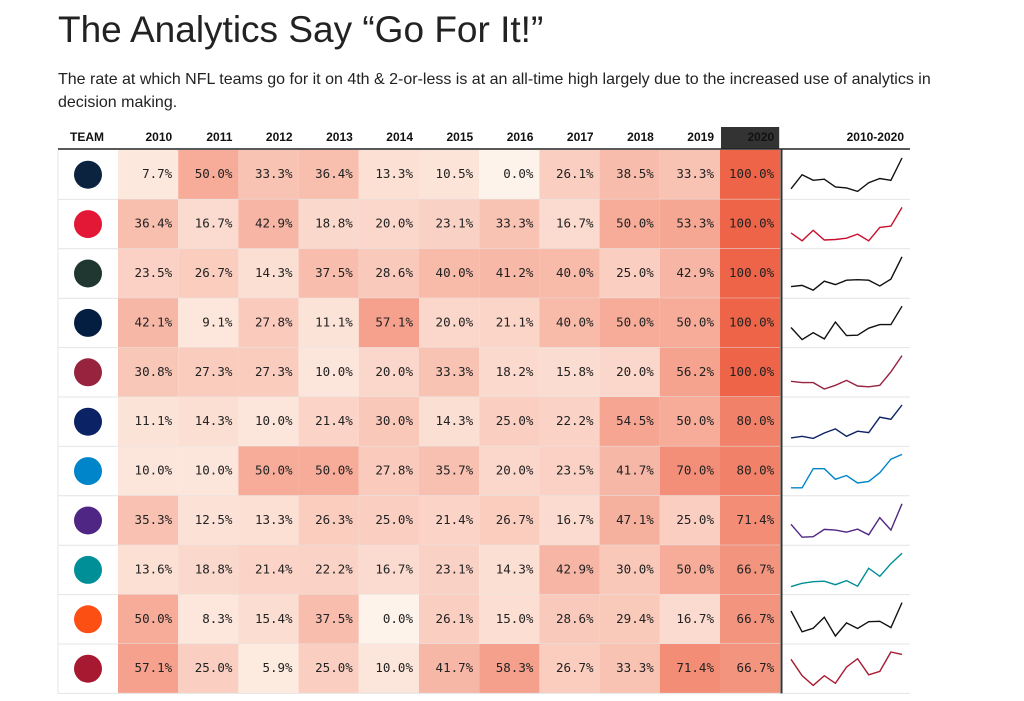 This screenshot has width=1024, height=701. What do you see at coordinates (455, 470) in the screenshot?
I see `cell-value: 35.7%` at bounding box center [455, 470].